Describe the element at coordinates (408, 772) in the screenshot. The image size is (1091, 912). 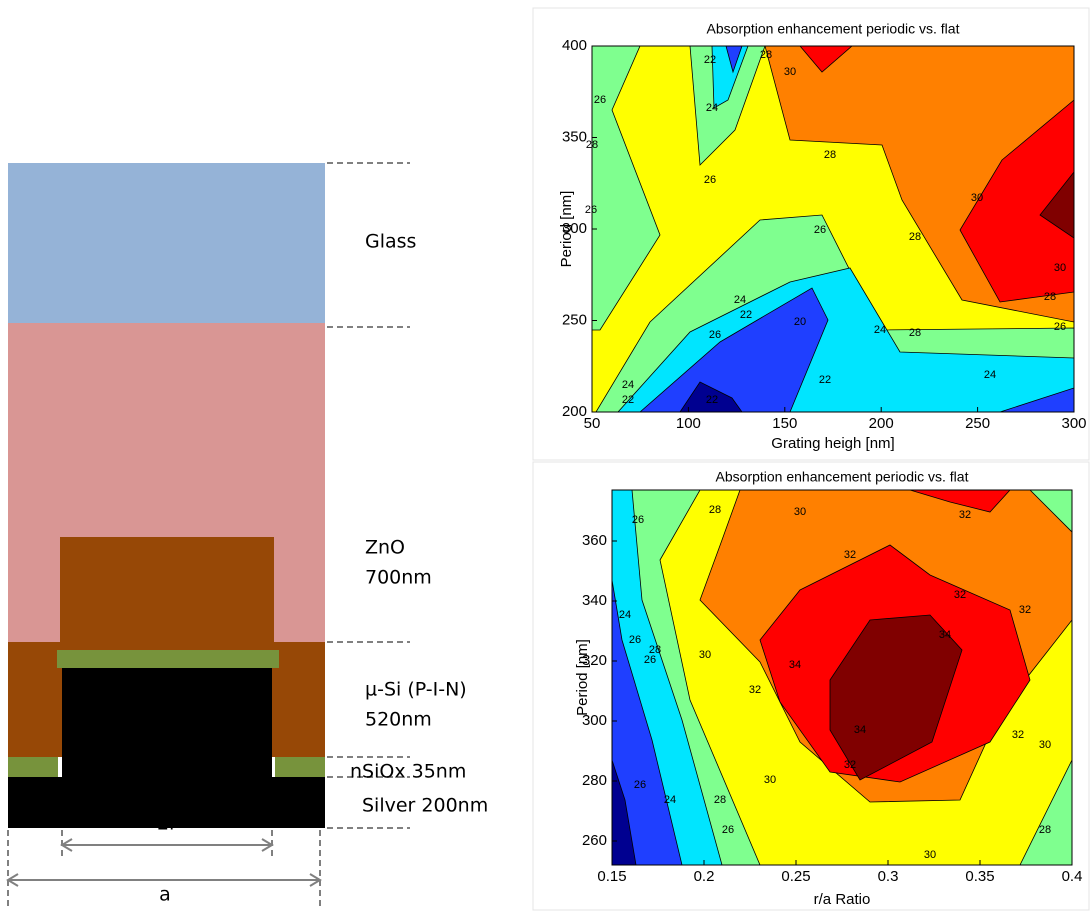
I see `layer-label: nSiOx 35nm` at that location.